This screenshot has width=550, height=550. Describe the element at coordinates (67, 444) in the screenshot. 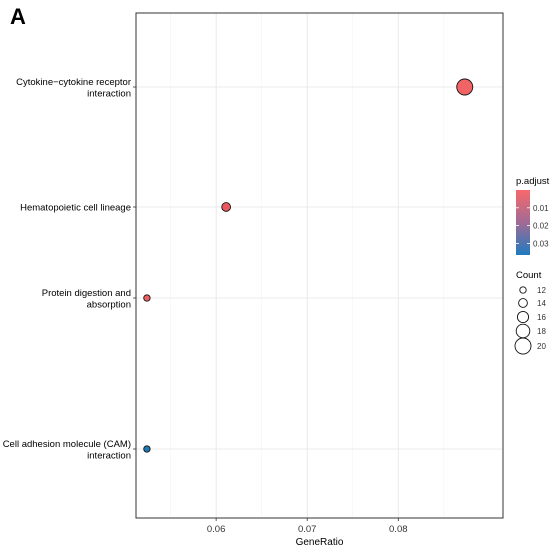

I see `y-tick-label: Cell adhesion molecule (CAM)` at that location.